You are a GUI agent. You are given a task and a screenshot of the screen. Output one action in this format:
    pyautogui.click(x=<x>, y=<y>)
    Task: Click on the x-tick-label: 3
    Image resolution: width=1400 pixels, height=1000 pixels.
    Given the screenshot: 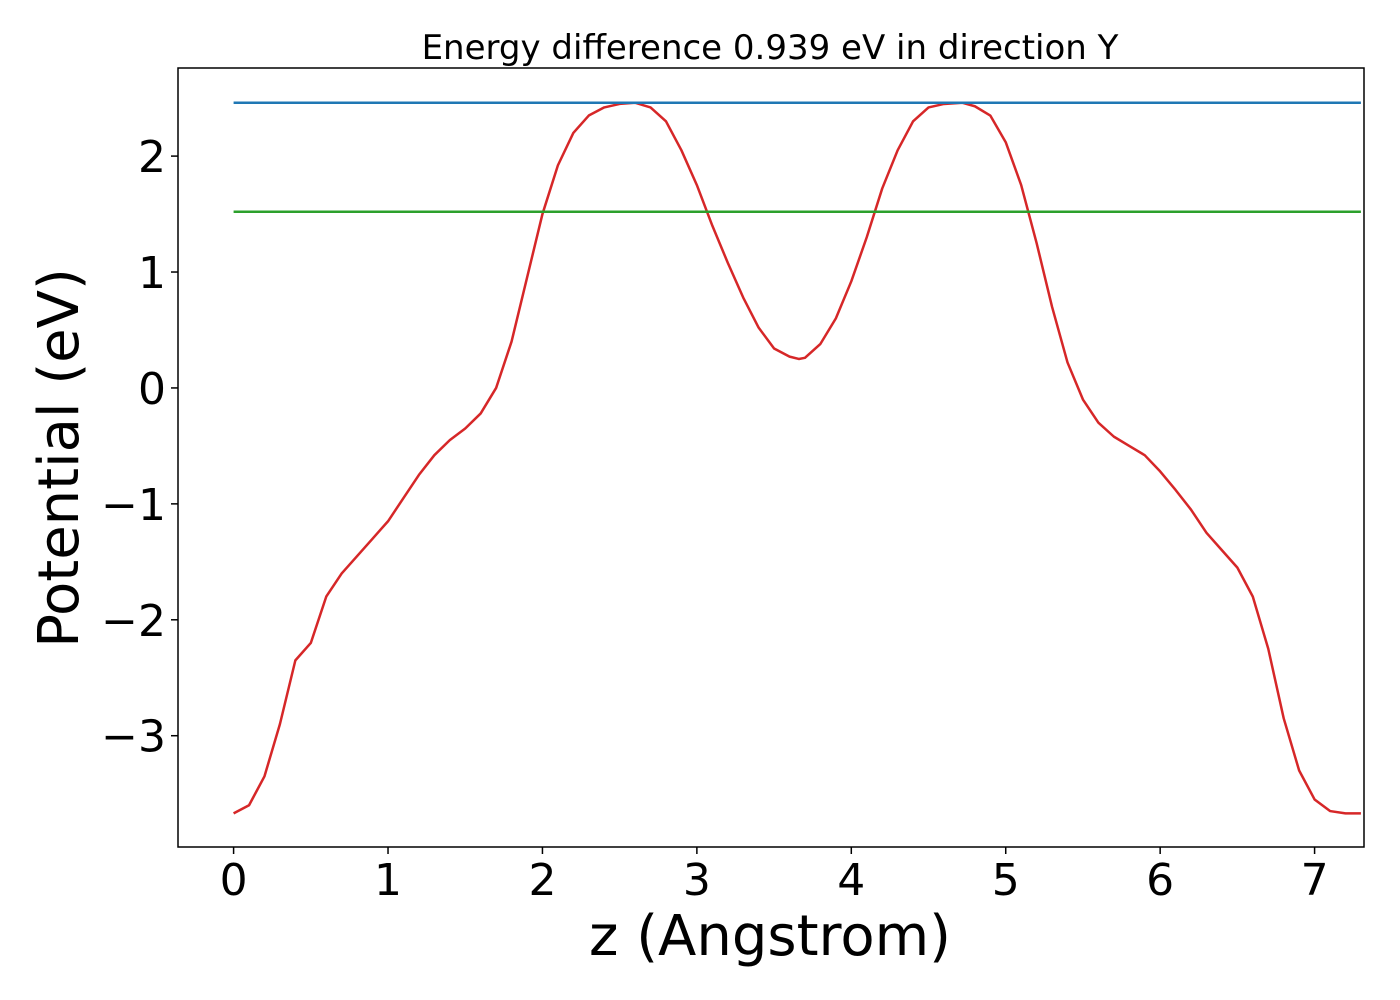 What is the action you would take?
    pyautogui.click(x=697, y=880)
    